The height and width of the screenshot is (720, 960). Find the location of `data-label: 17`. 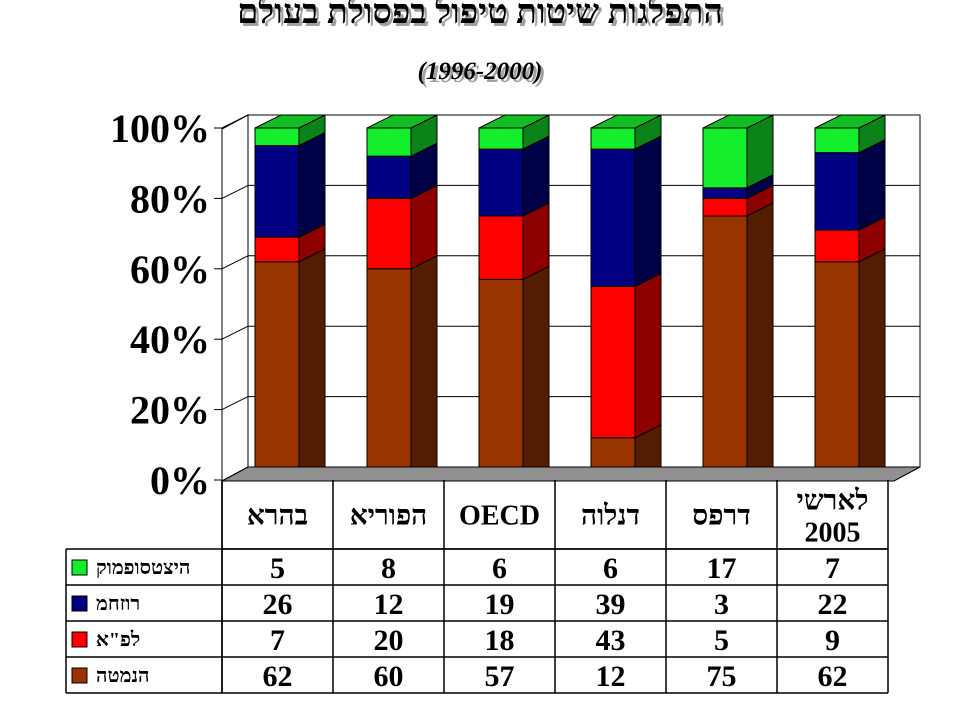

data-label: 17 is located at coordinates (722, 568).